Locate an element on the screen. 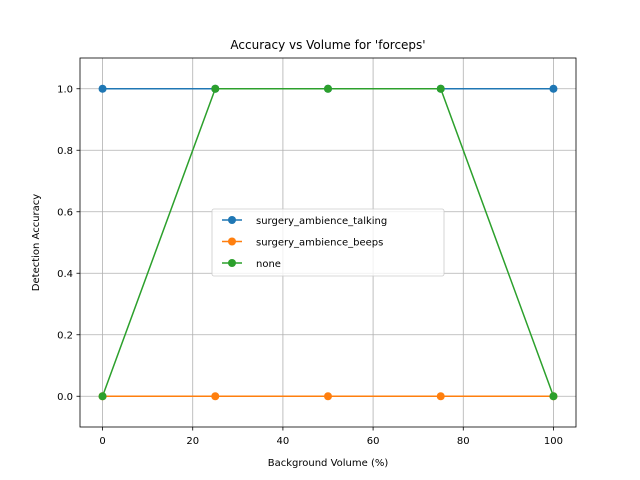  y-tick-label: 1.0 is located at coordinates (65, 89).